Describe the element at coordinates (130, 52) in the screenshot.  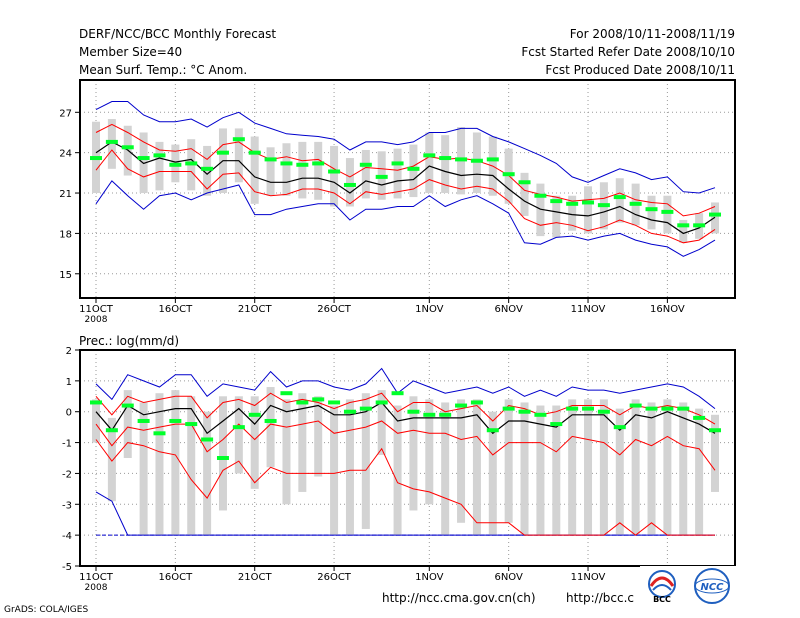
I see `member-size: Member Size=40` at that location.